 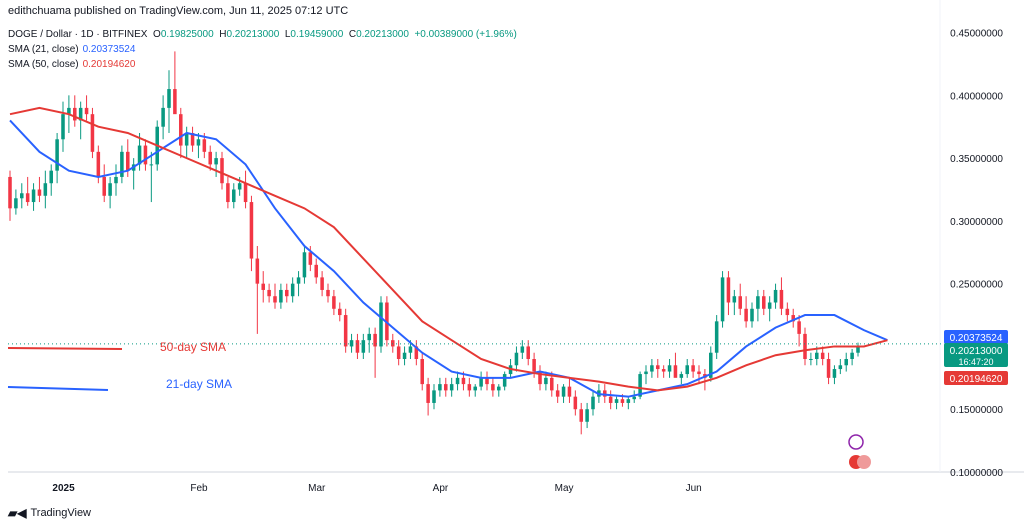 I want to click on sma50-annotation-label: 50-day SMA, so click(x=193, y=347).